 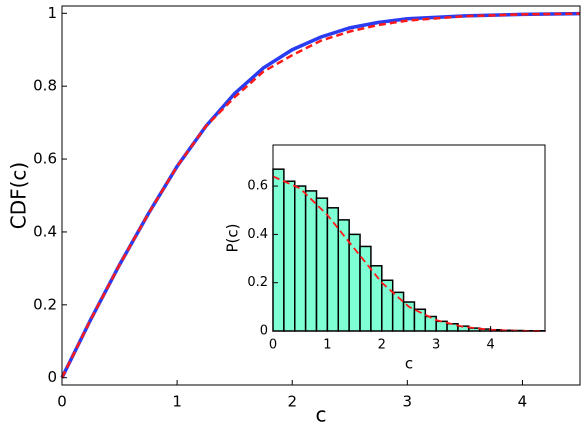 What do you see at coordinates (233, 238) in the screenshot?
I see `y-axis-label: P(c)` at bounding box center [233, 238].